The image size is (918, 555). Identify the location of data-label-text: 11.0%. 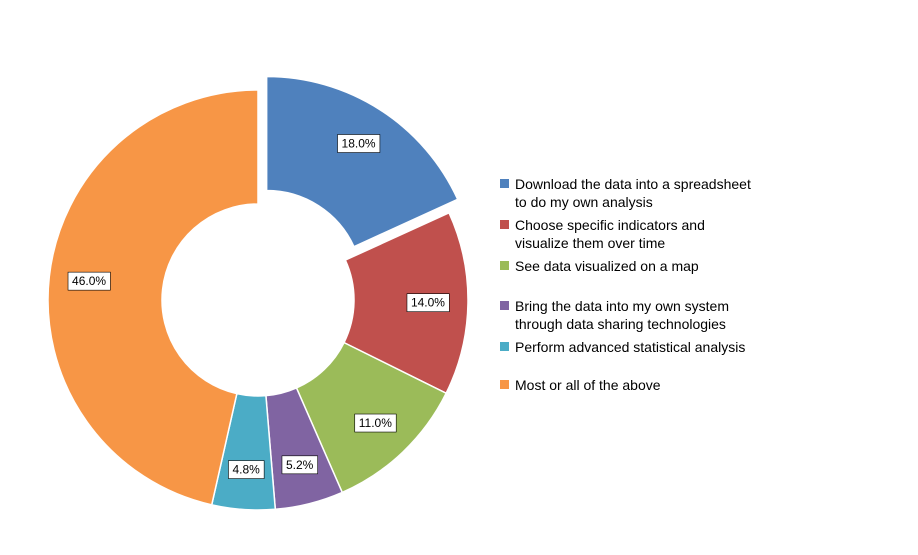
(375, 423).